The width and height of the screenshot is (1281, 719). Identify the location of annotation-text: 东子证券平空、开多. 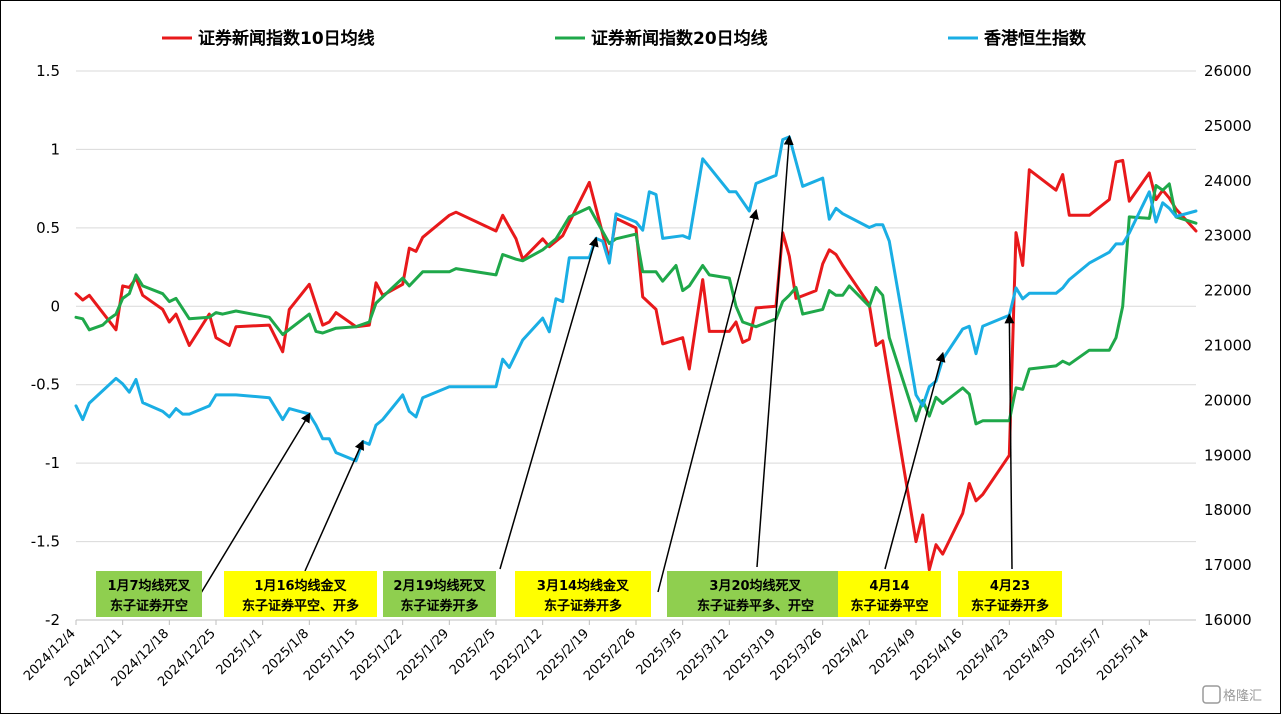
(300, 606).